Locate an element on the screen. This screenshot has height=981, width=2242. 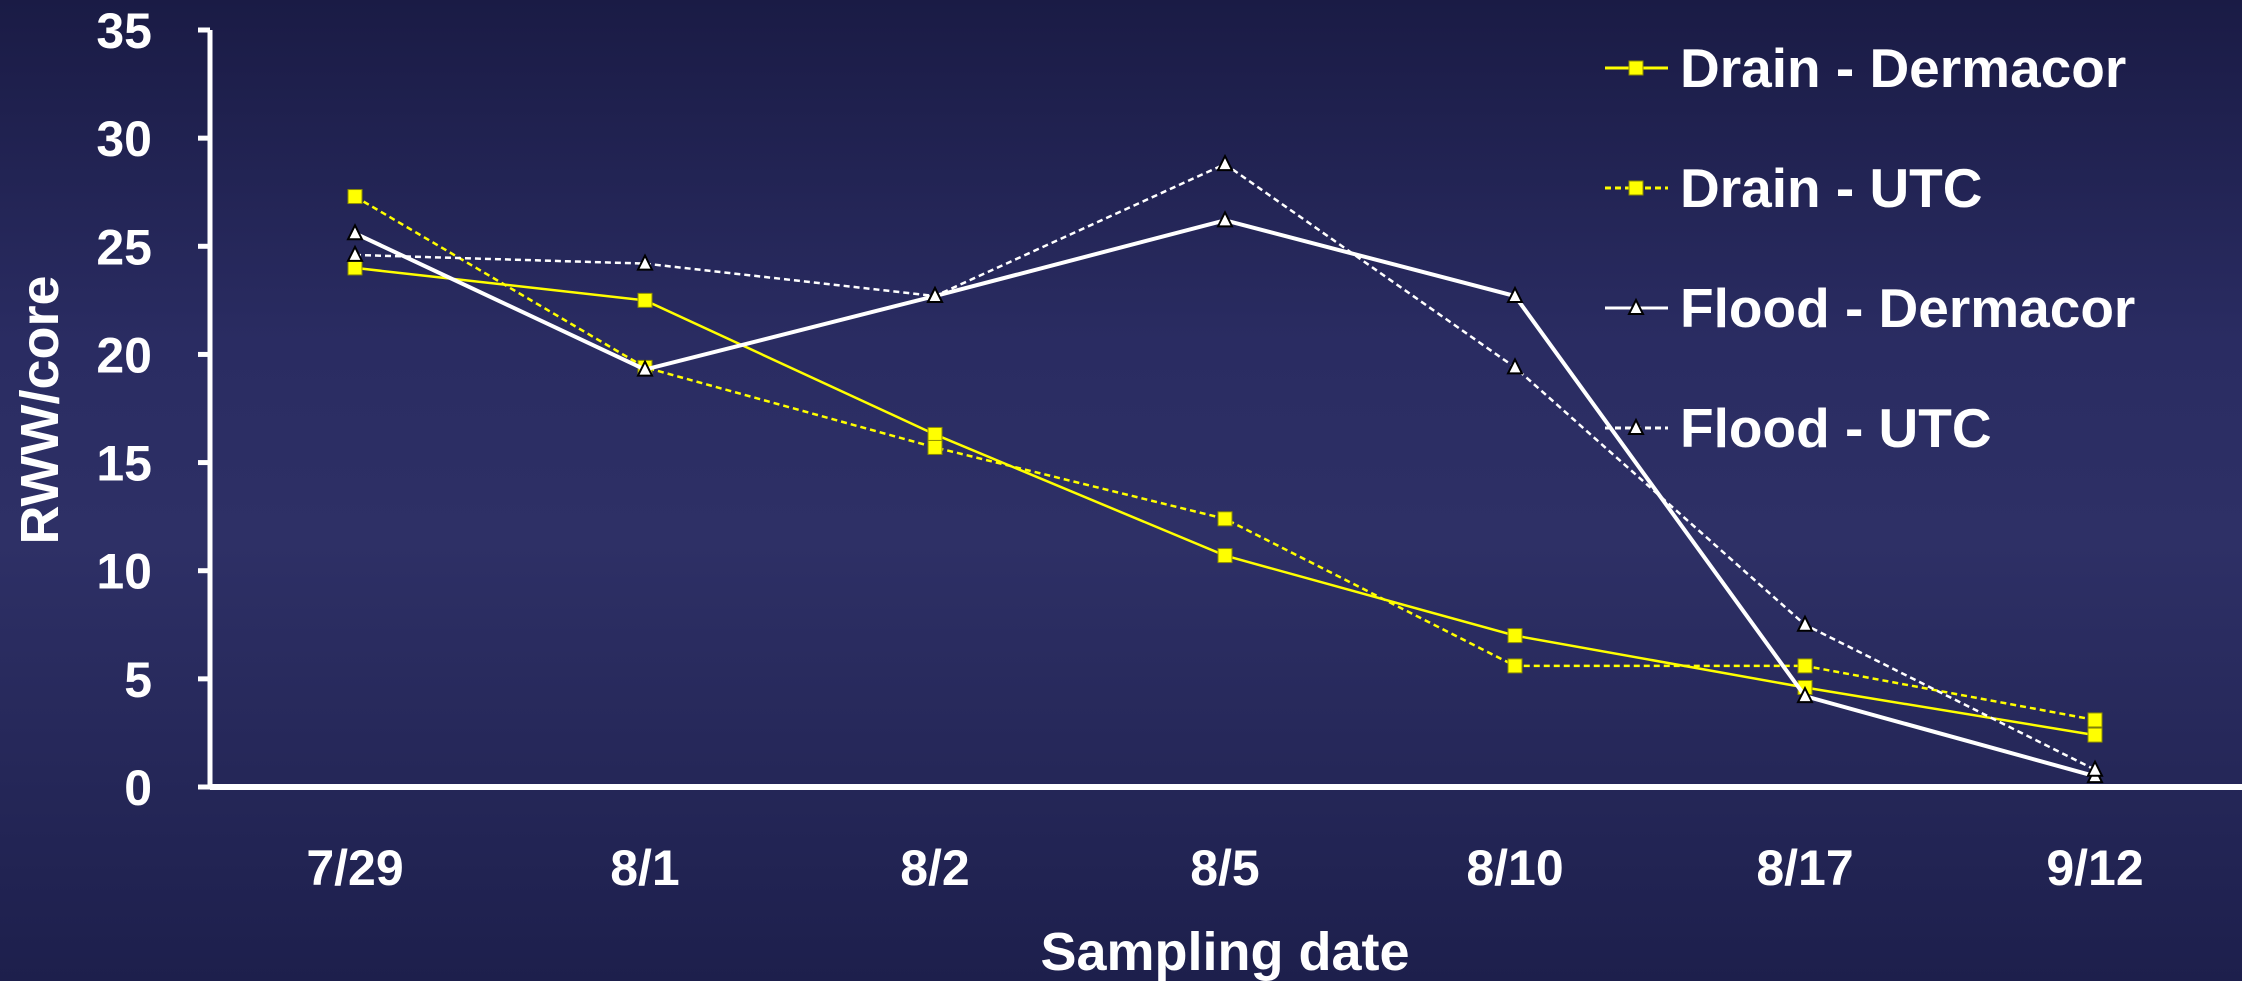
legend-item: Flood - Dermacor is located at coordinates (1870, 308).